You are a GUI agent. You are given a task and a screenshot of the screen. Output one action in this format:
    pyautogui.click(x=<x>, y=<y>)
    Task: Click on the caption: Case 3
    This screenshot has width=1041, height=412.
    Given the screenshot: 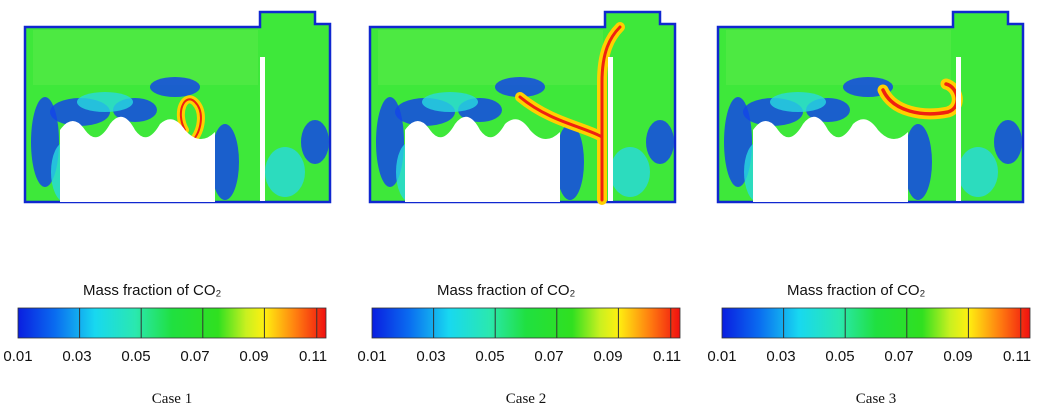 What is the action you would take?
    pyautogui.click(x=876, y=399)
    